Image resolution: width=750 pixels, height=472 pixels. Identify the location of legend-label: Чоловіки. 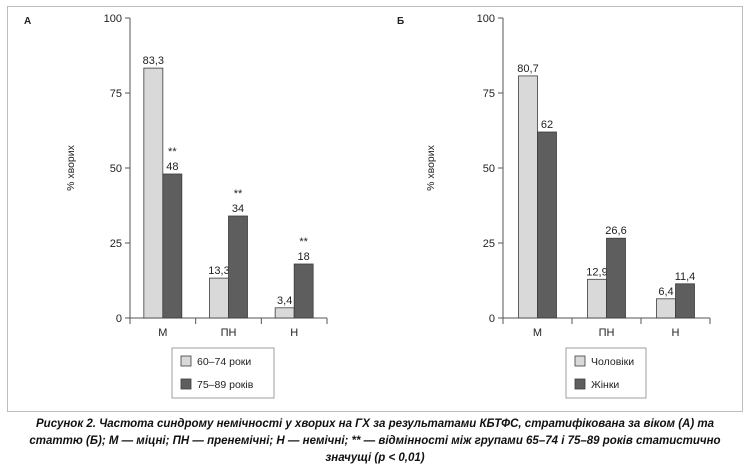
(612, 362).